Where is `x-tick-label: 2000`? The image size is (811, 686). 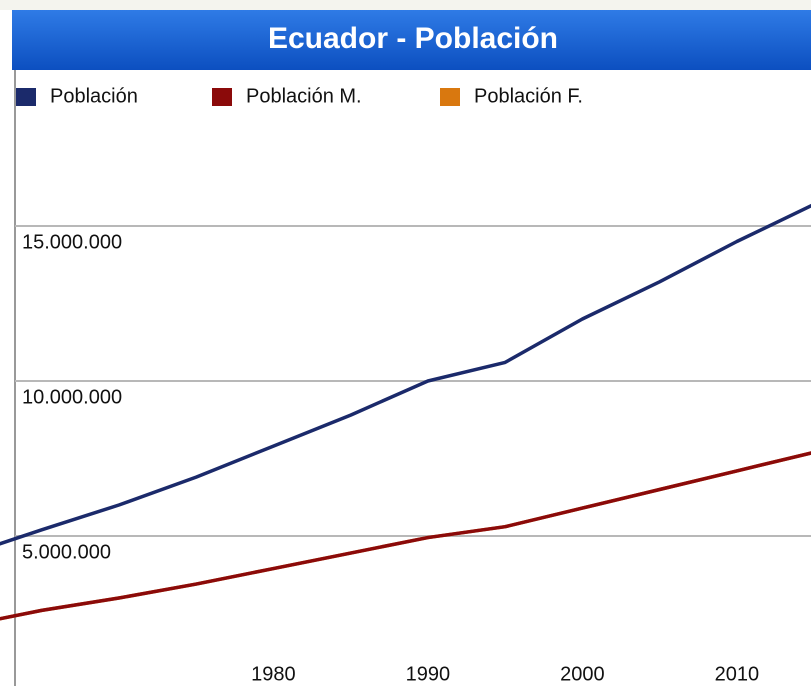
x-tick-label: 2000 is located at coordinates (582, 674).